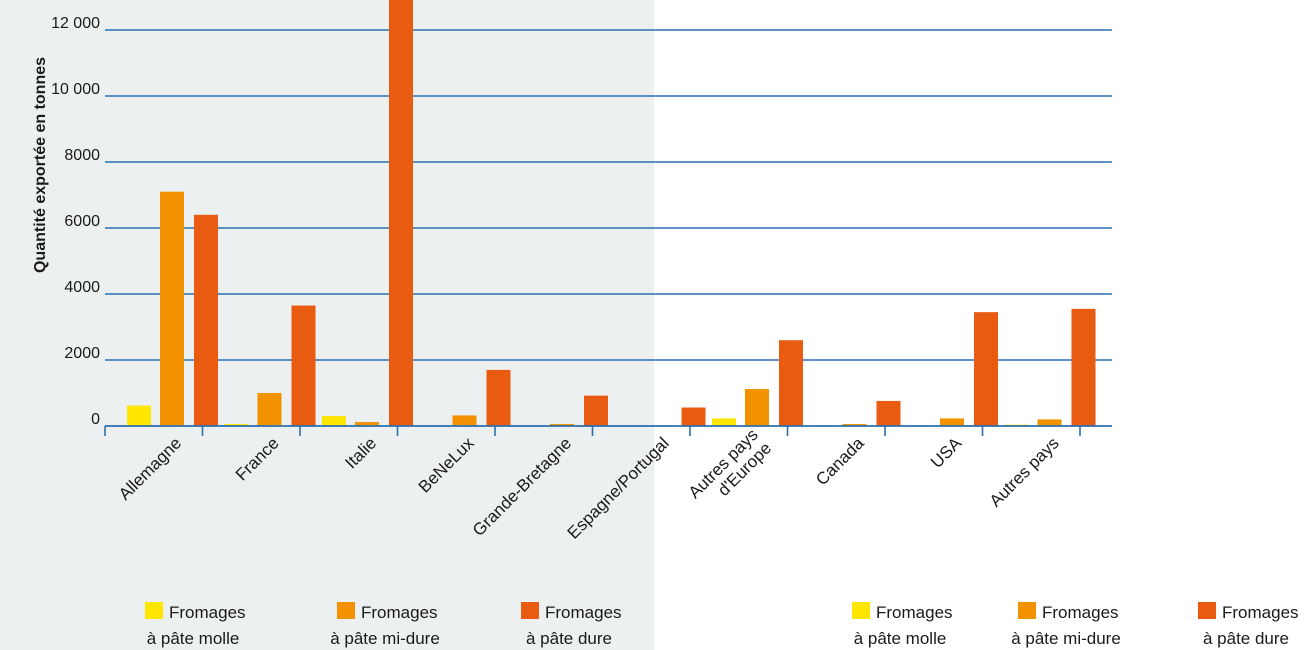  I want to click on y-tick-labels: 0 2000 4000 6000 8000 10 000 12 000, so click(75, 221).